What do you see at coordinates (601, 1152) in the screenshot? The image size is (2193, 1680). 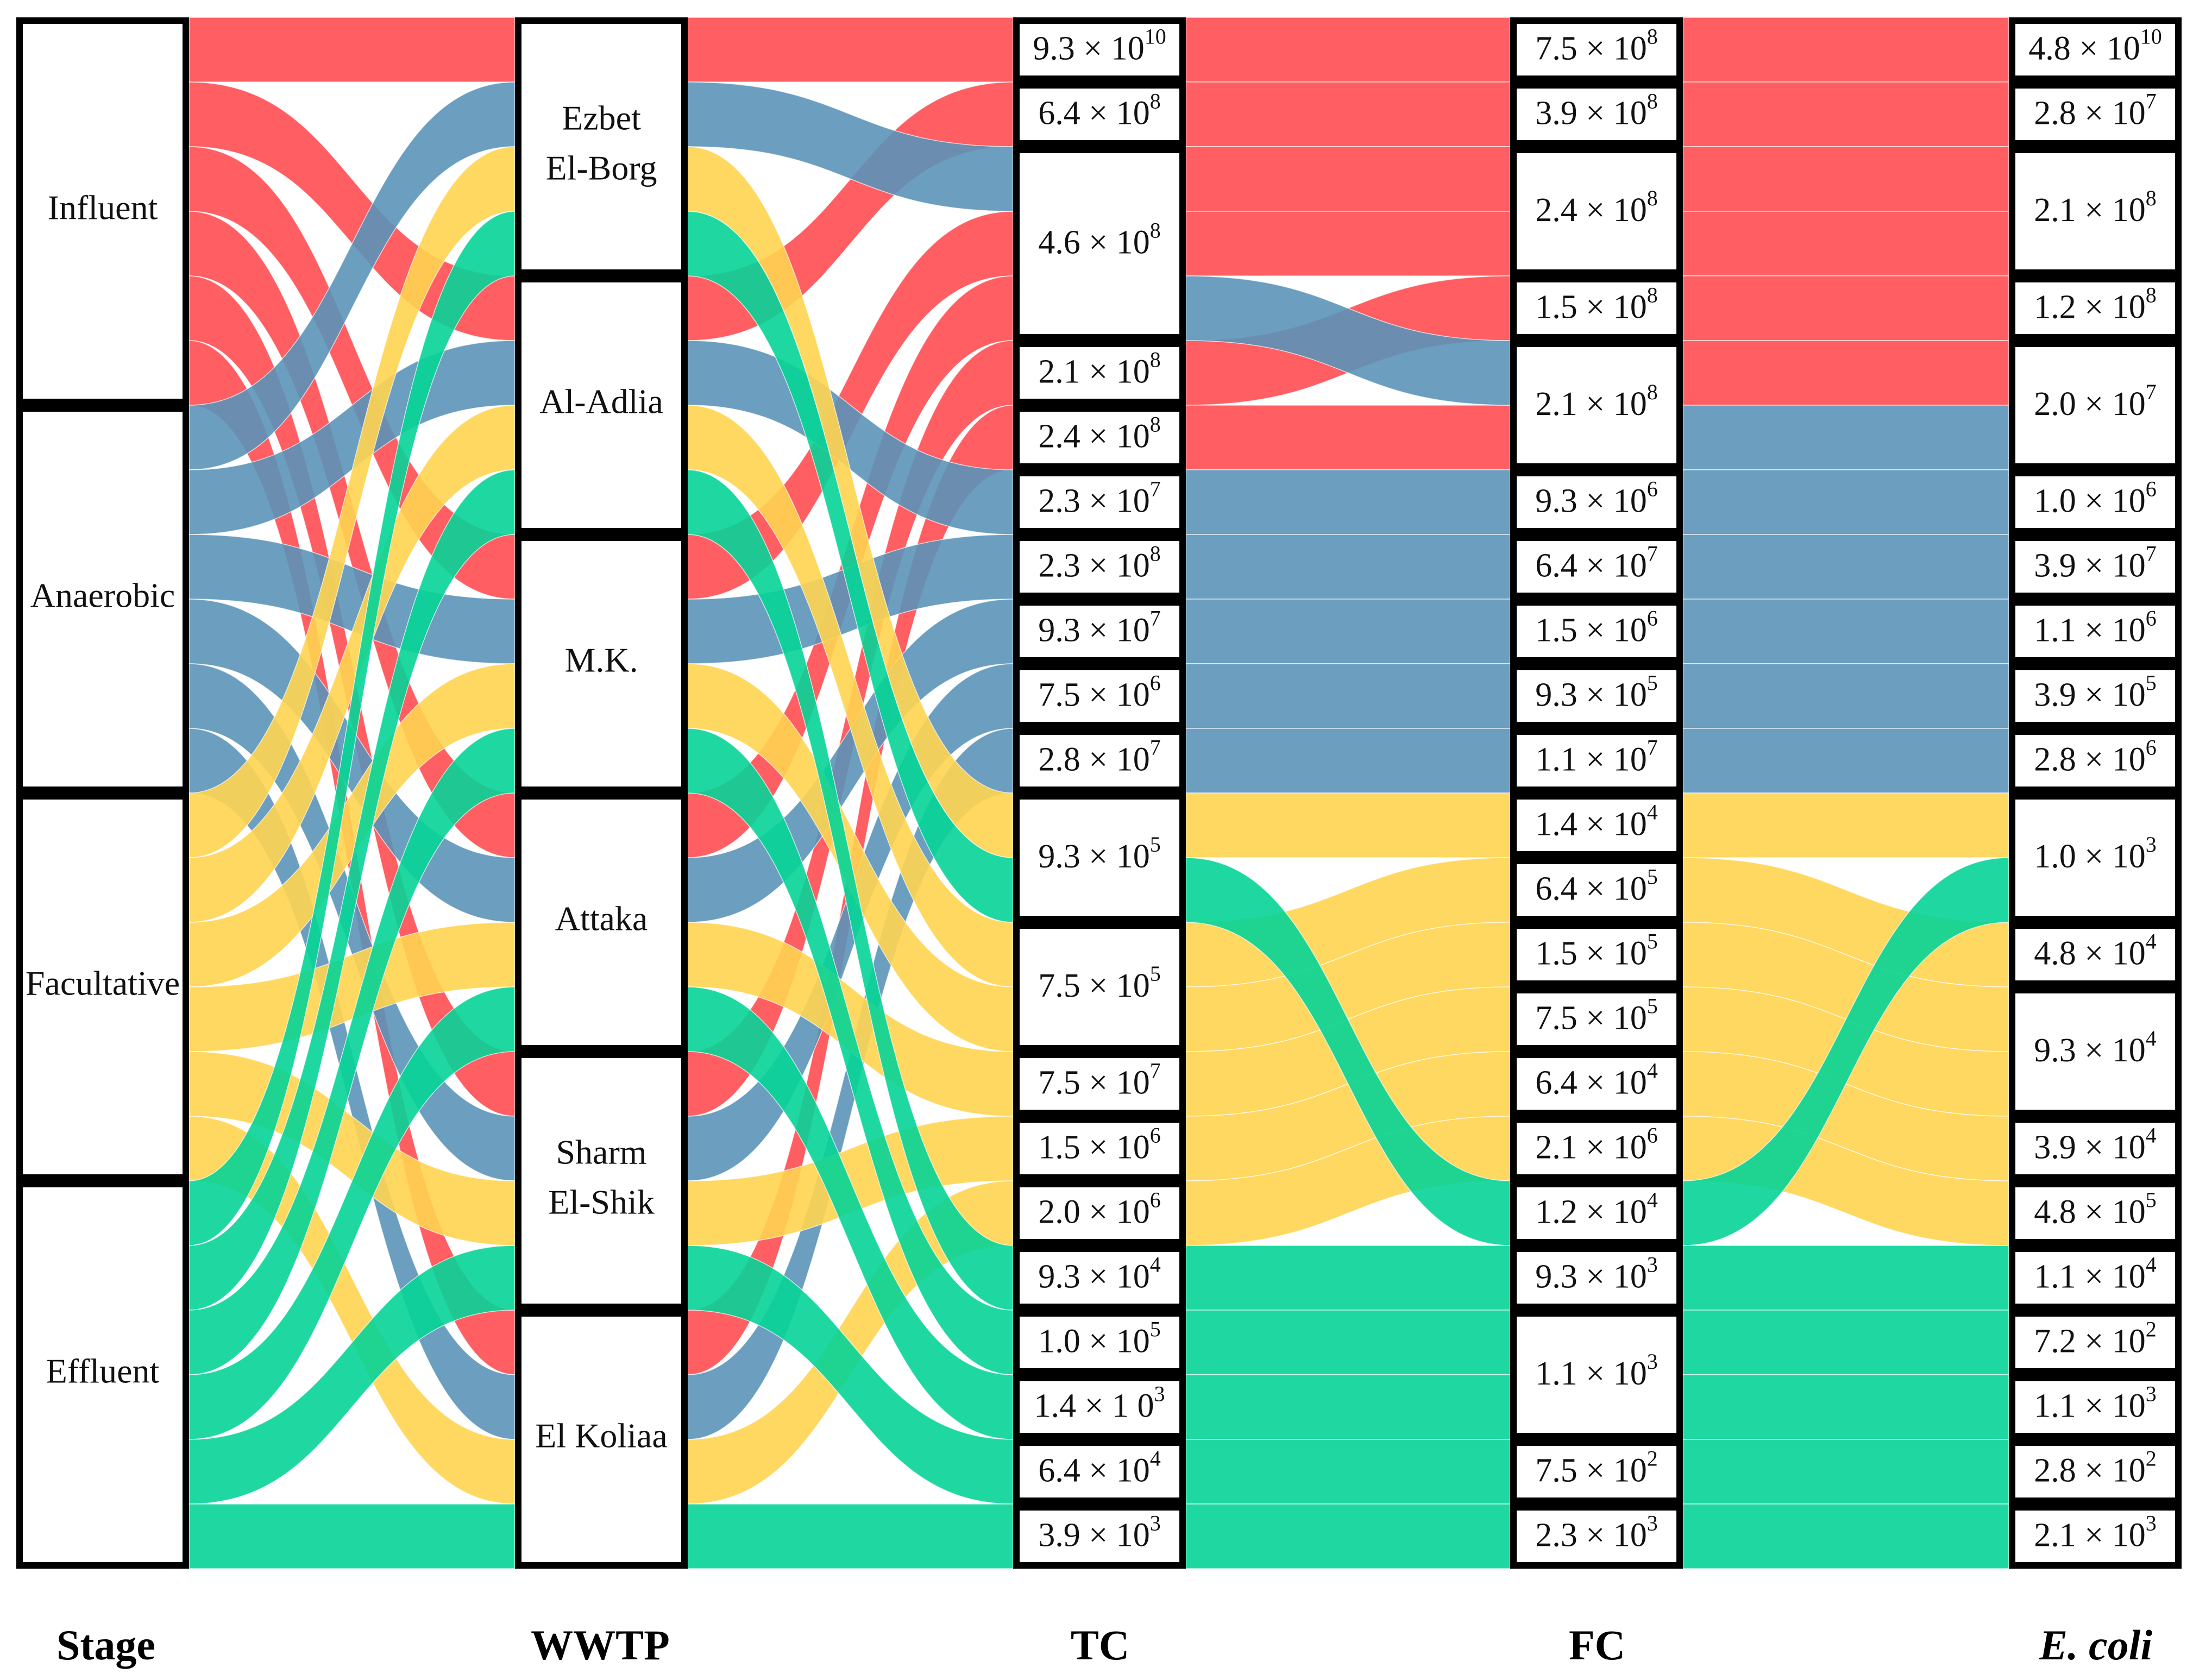 I see `wwtp-label: Sharm` at bounding box center [601, 1152].